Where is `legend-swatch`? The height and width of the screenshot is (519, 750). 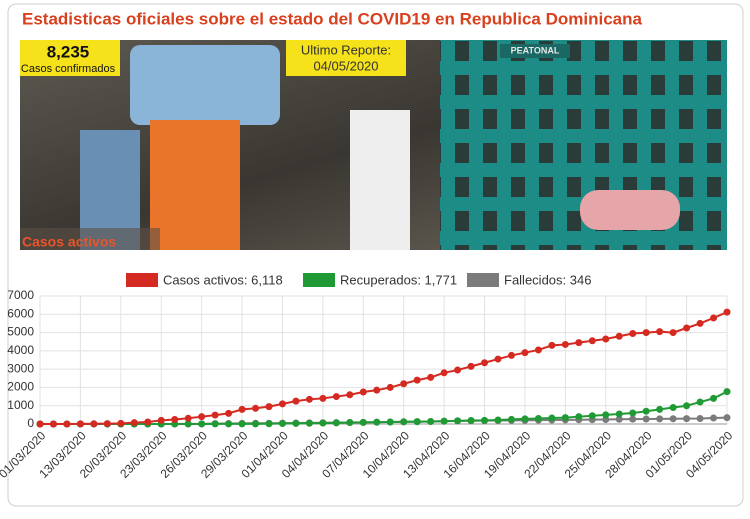
legend-swatch is located at coordinates (483, 280).